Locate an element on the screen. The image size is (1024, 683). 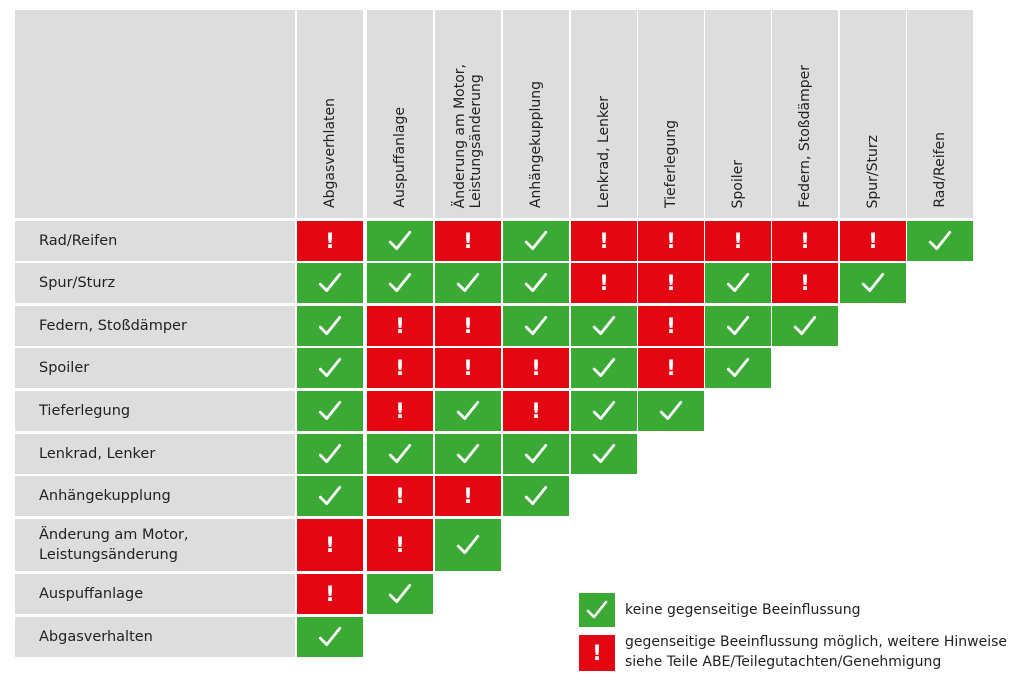
column-header: Federn, Stoßdämper is located at coordinates (805, 114).